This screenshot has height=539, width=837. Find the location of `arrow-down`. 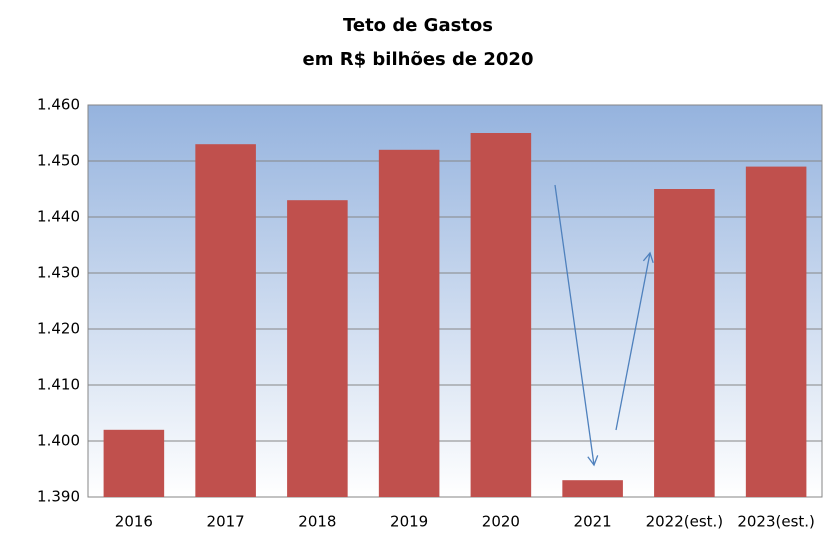

arrow-down is located at coordinates (576, 325).